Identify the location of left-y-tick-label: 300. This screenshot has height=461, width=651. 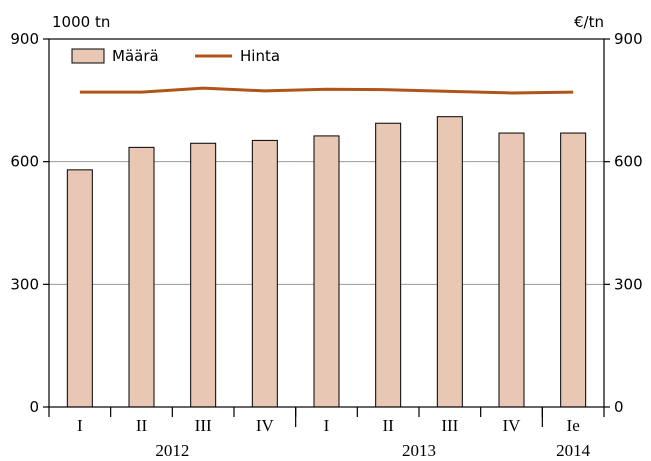
(24, 284).